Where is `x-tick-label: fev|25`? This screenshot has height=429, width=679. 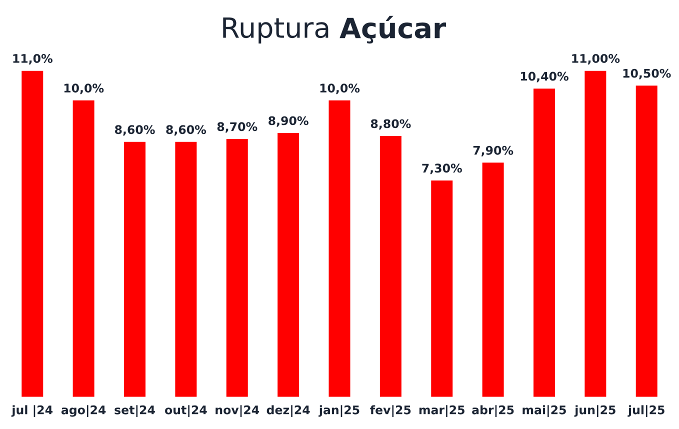
x-tick-label: fev|25 is located at coordinates (390, 411).